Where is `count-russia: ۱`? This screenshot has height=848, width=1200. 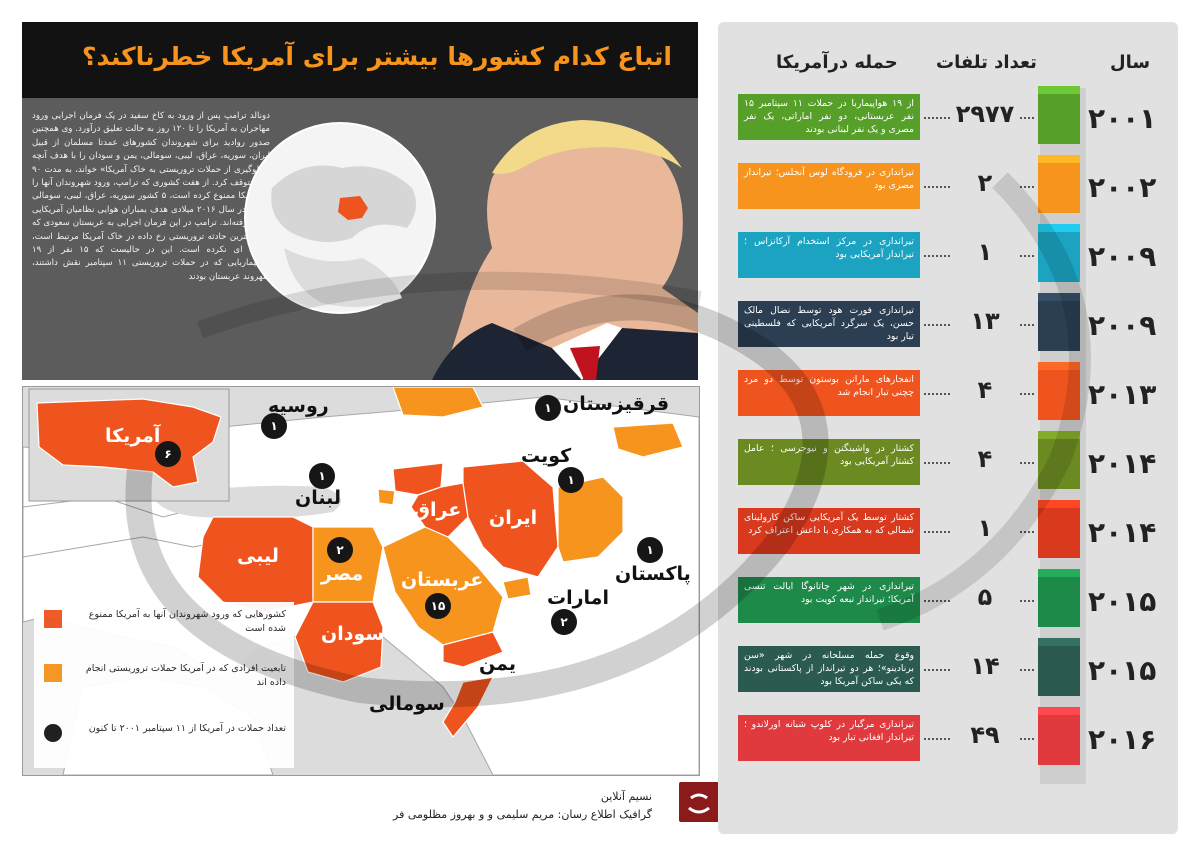 count-russia: ۱ is located at coordinates (274, 426).